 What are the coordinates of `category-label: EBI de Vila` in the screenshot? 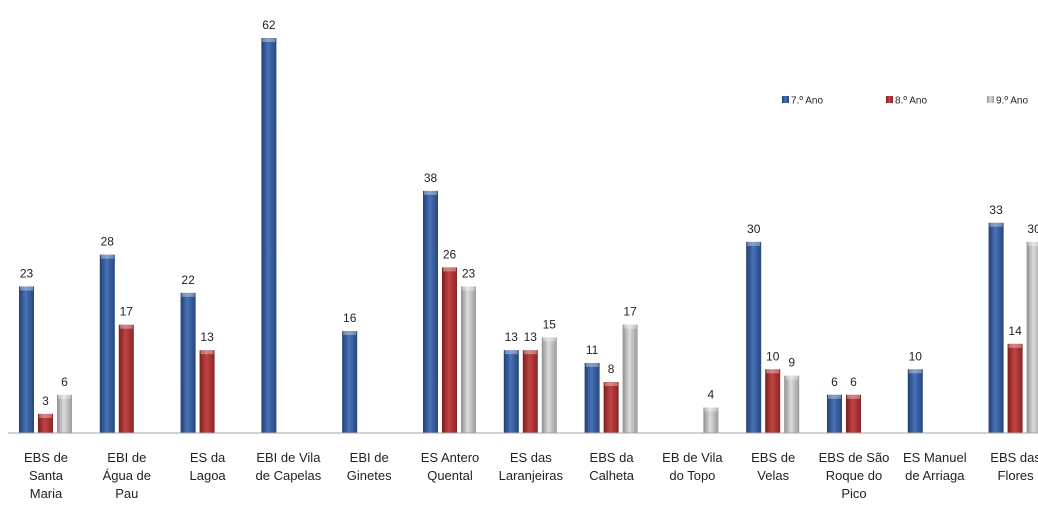 It's located at (288, 457).